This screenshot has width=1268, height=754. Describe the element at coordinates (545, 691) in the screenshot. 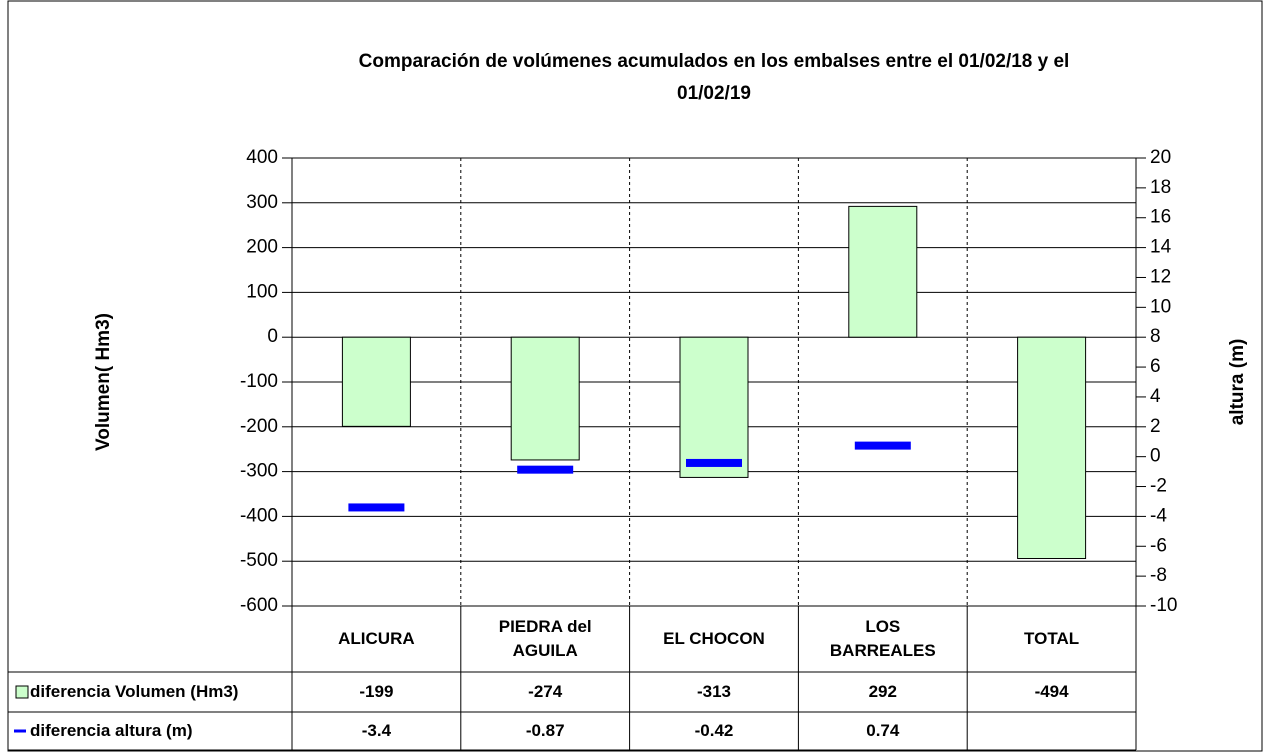

I see `data-table-value: -274` at that location.